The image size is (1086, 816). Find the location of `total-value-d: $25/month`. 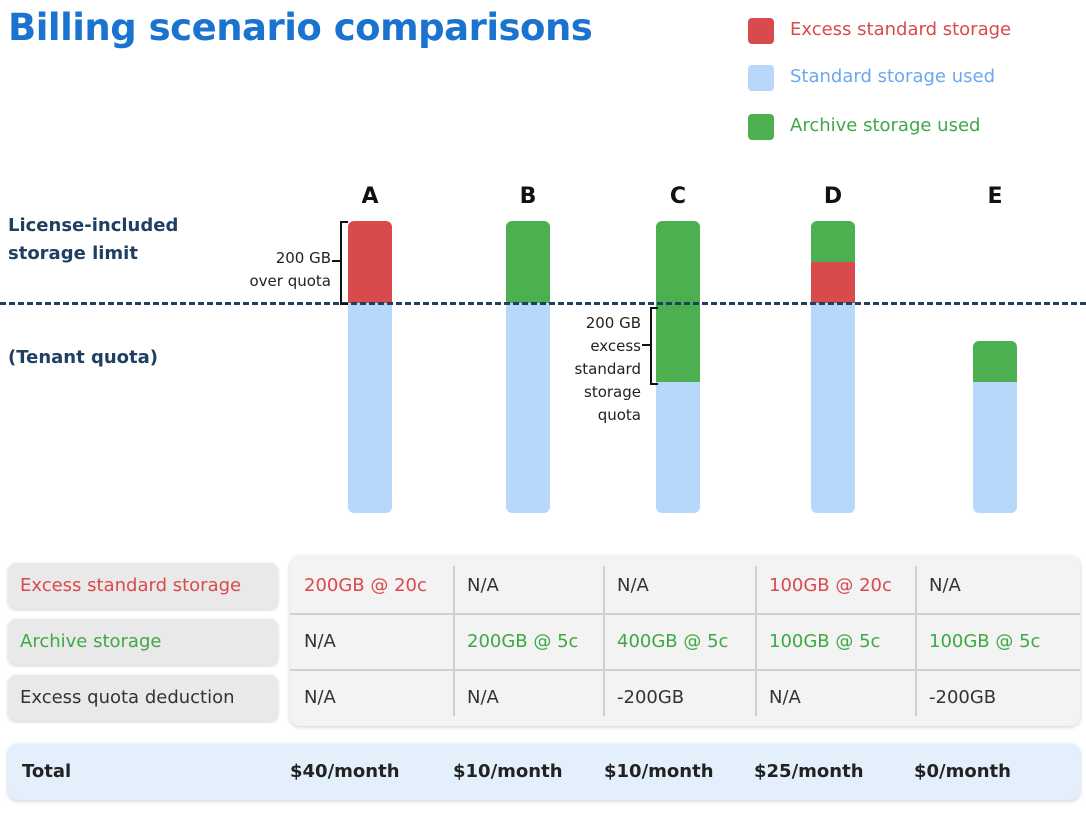

total-value-d: $25/month is located at coordinates (809, 771).